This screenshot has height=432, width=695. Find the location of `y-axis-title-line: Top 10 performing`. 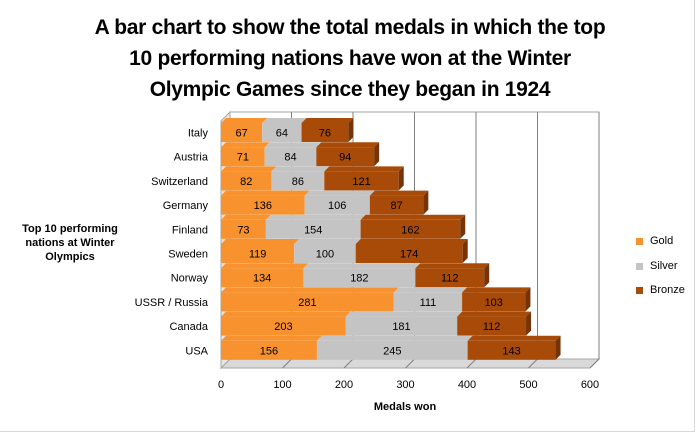

y-axis-title-line: Top 10 performing is located at coordinates (70, 229).